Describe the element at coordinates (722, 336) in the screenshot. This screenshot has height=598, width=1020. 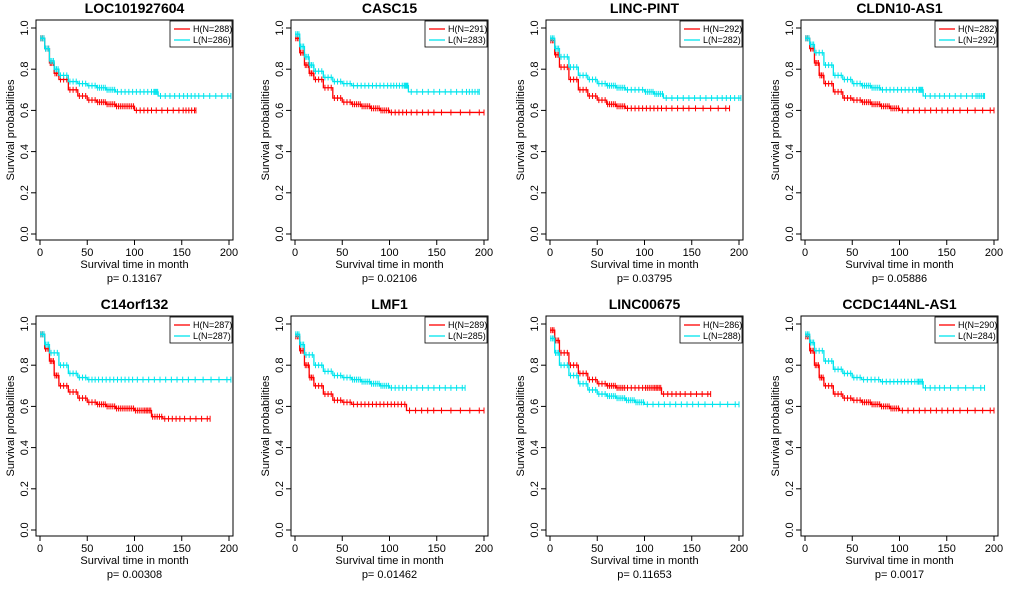
I see `legend-label-L: L(N=288)` at that location.